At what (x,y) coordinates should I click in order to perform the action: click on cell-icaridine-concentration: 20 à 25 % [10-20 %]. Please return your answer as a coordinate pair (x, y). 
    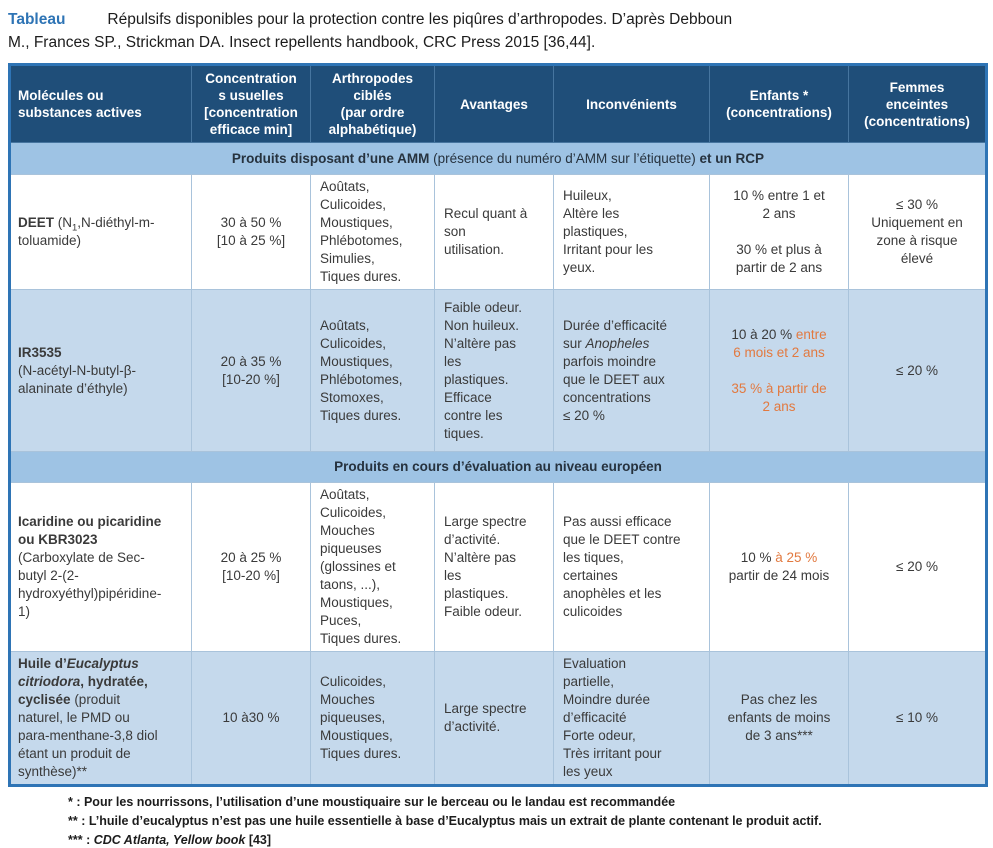
    Looking at the image, I should click on (251, 567).